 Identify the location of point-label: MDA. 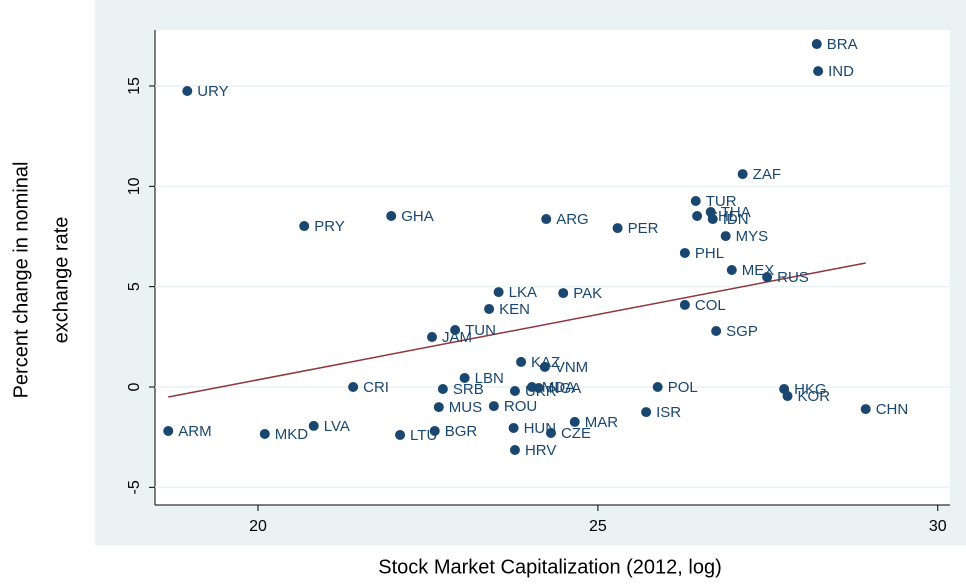
(558, 387).